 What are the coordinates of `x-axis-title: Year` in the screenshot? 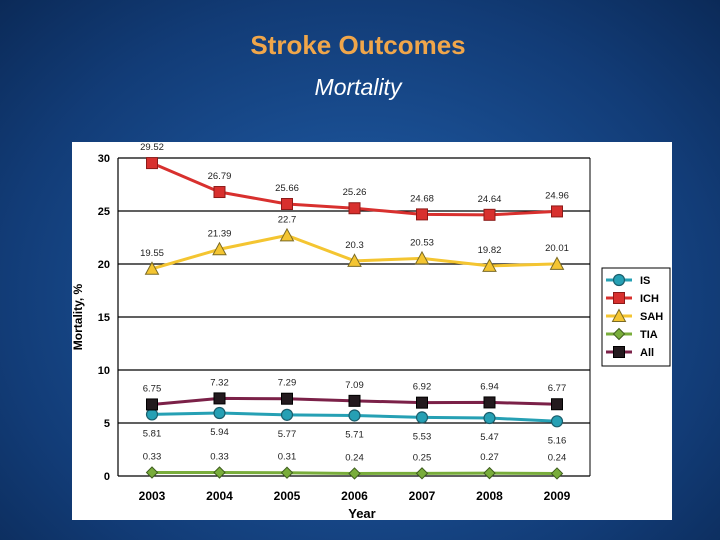 It's located at (361, 513).